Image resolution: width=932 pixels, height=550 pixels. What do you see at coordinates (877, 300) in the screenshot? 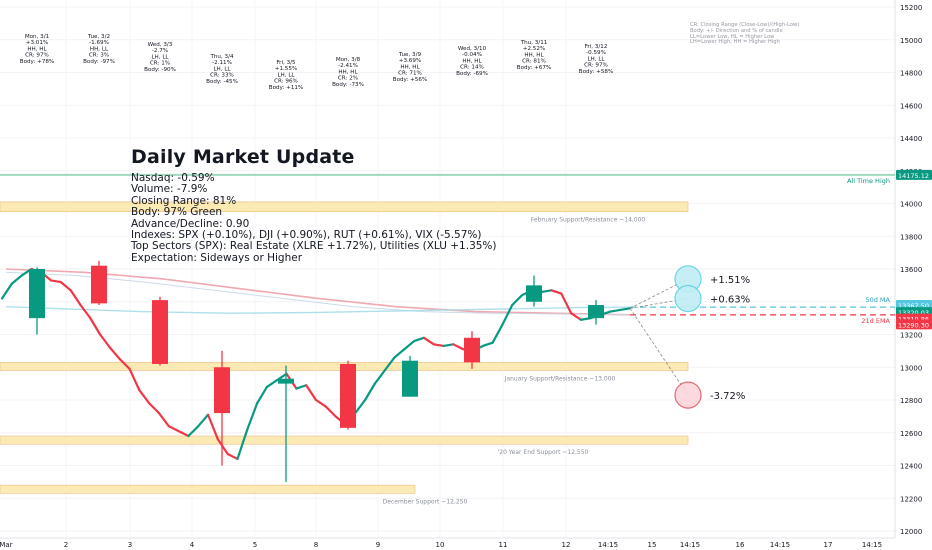
I see `ma50-label: 50d MA` at bounding box center [877, 300].